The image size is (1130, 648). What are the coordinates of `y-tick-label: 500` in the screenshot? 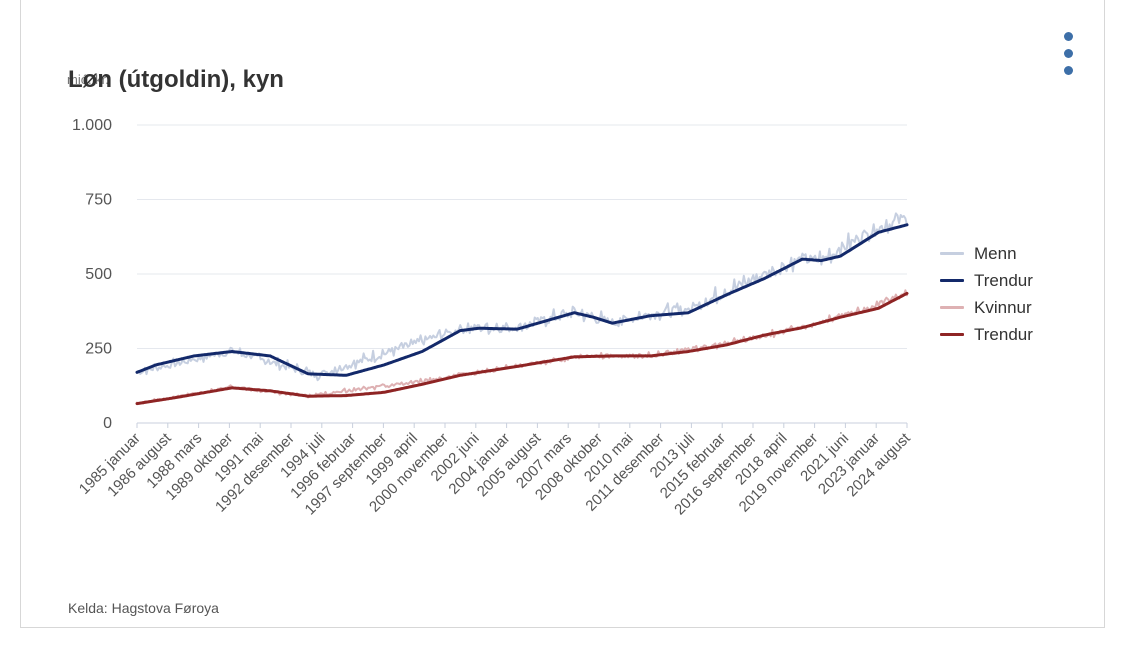 It's located at (98, 274).